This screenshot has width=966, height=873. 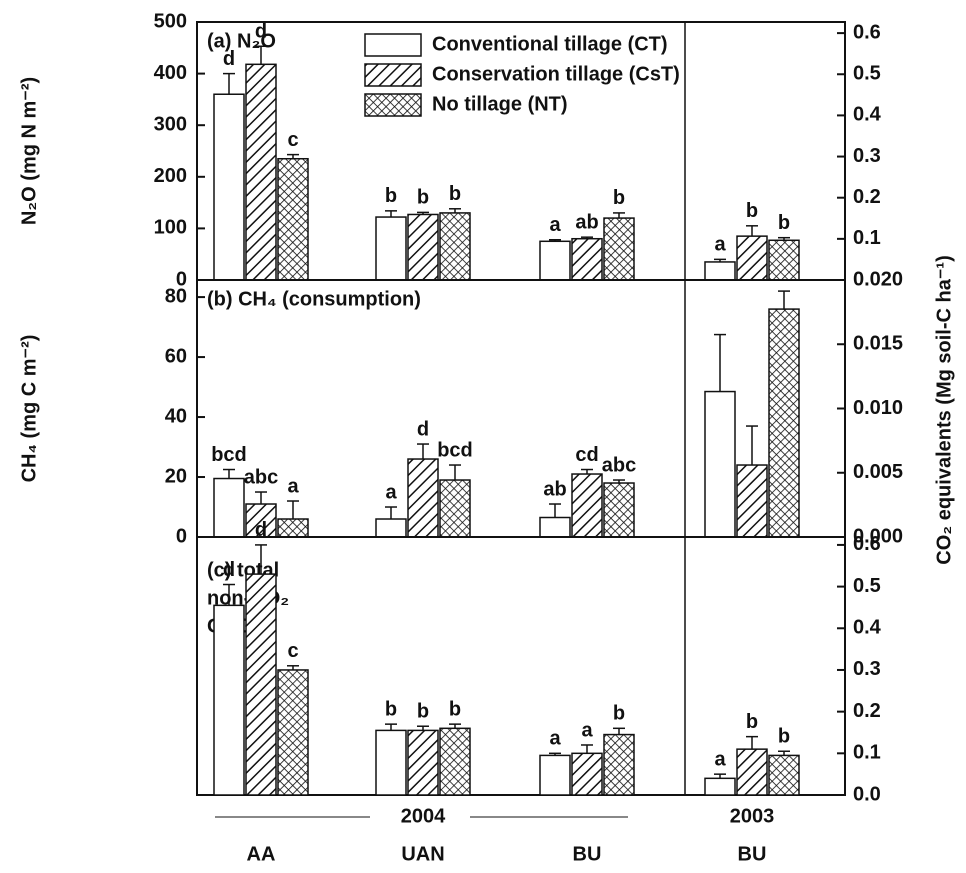 I want to click on y-tick-label: 80, so click(x=176, y=296).